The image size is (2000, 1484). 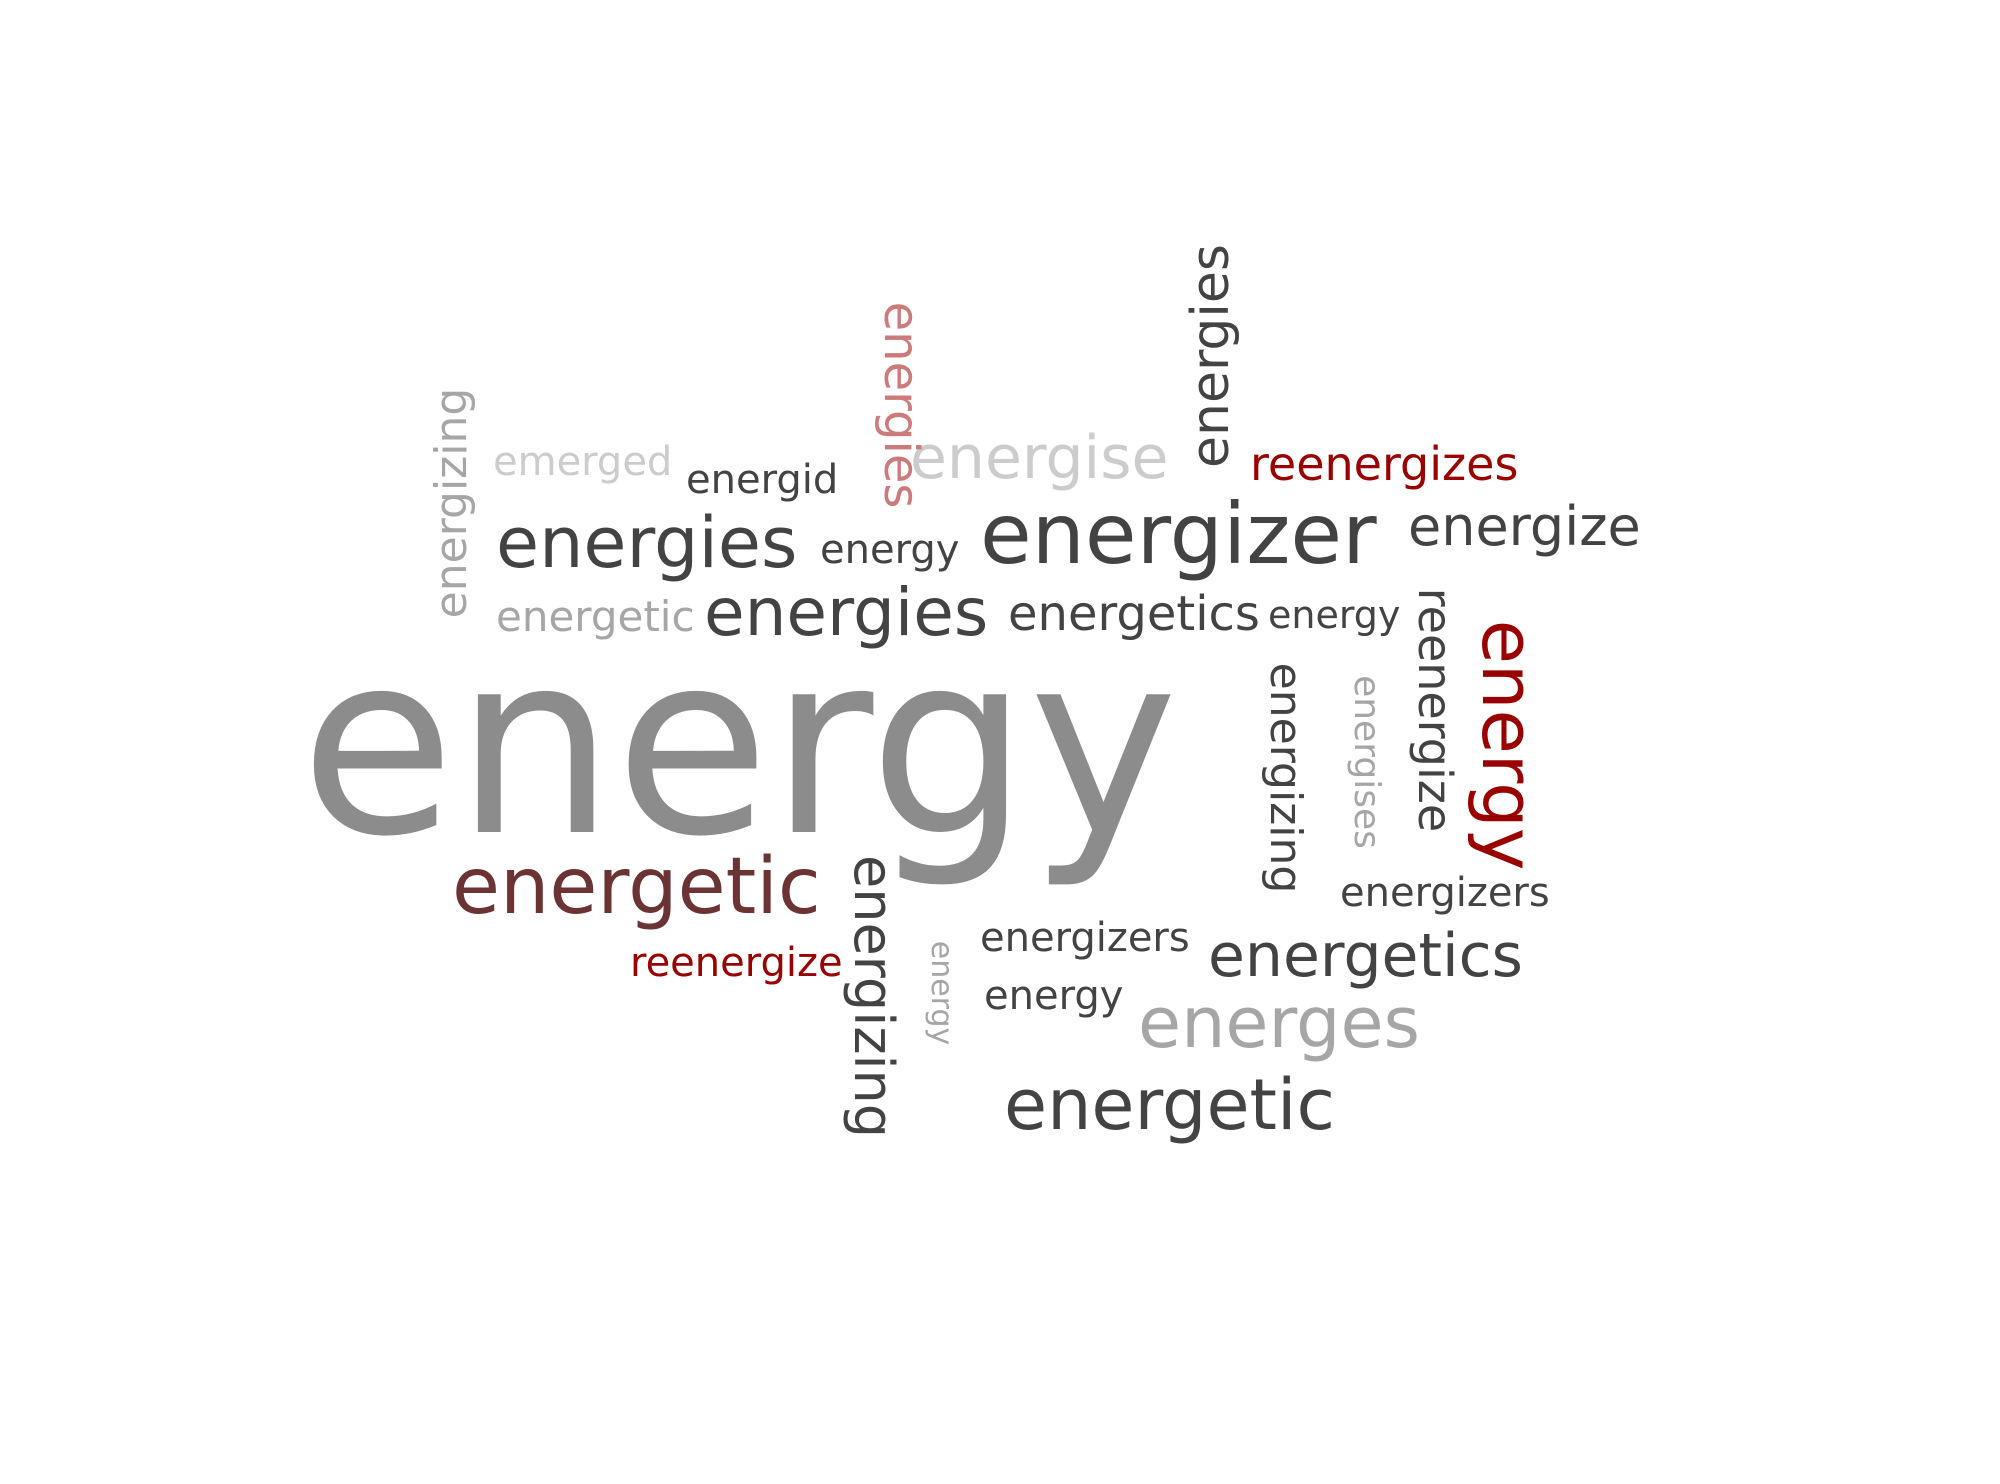 What do you see at coordinates (1435, 710) in the screenshot?
I see `word-reenergize-vertical: reenergize` at bounding box center [1435, 710].